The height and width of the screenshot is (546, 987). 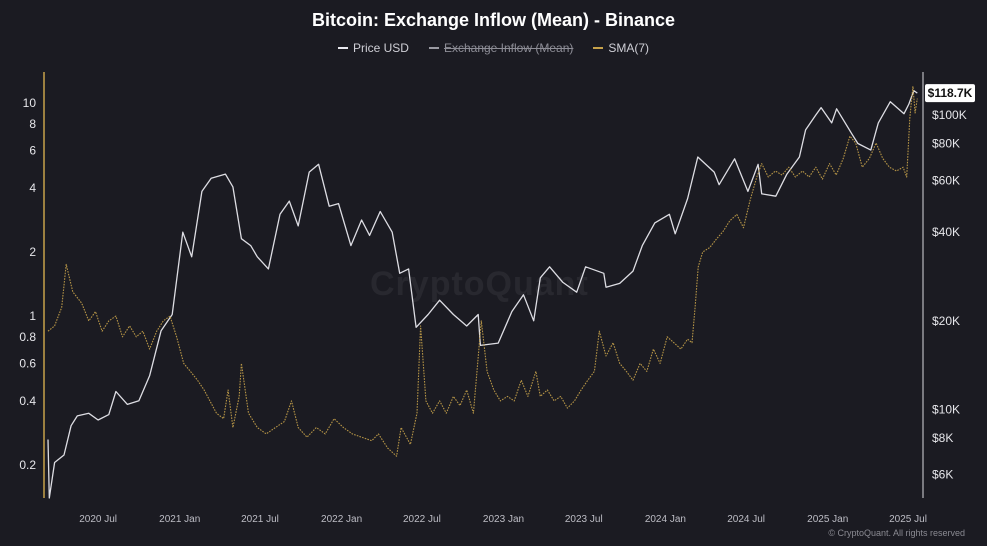 I want to click on legend-label-sma7: SMA(7), so click(x=629, y=48).